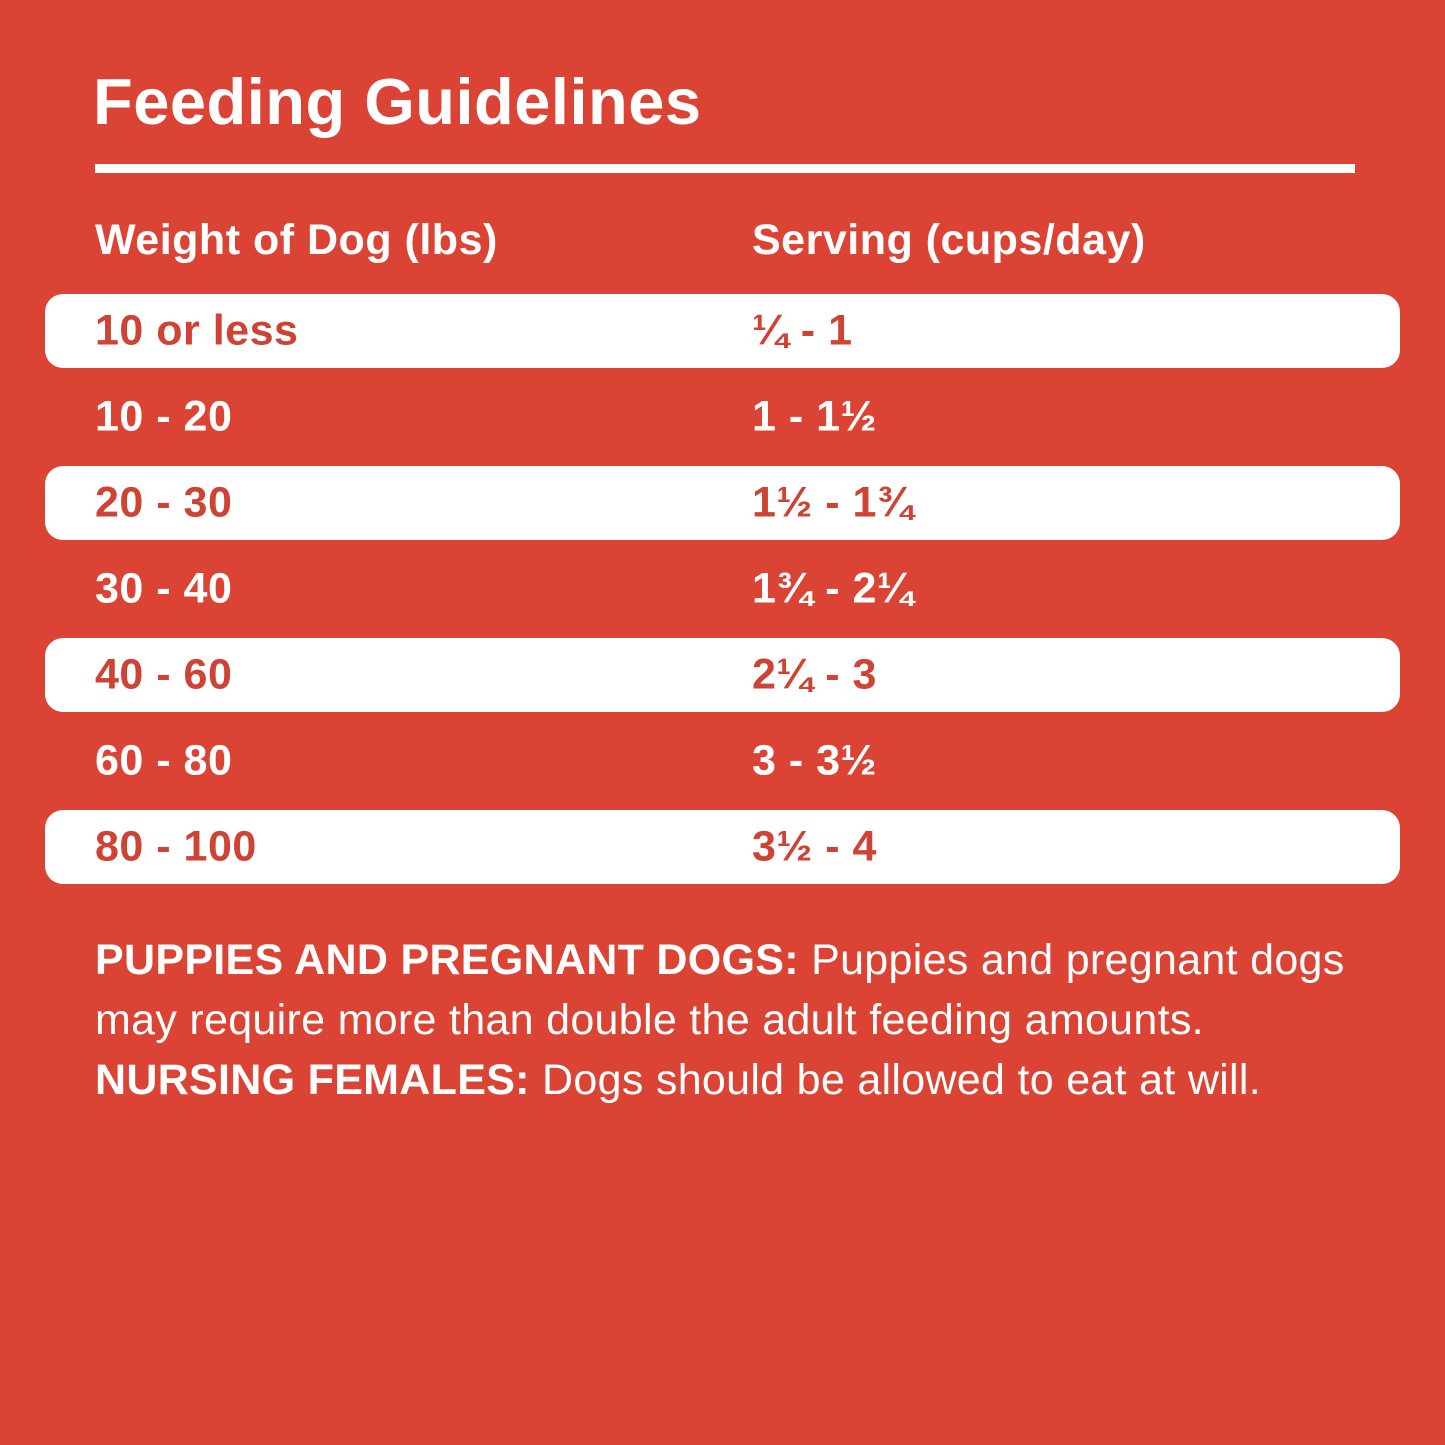 Image resolution: width=1445 pixels, height=1445 pixels. Describe the element at coordinates (164, 760) in the screenshot. I see `weight-cell: 60 - 80` at that location.